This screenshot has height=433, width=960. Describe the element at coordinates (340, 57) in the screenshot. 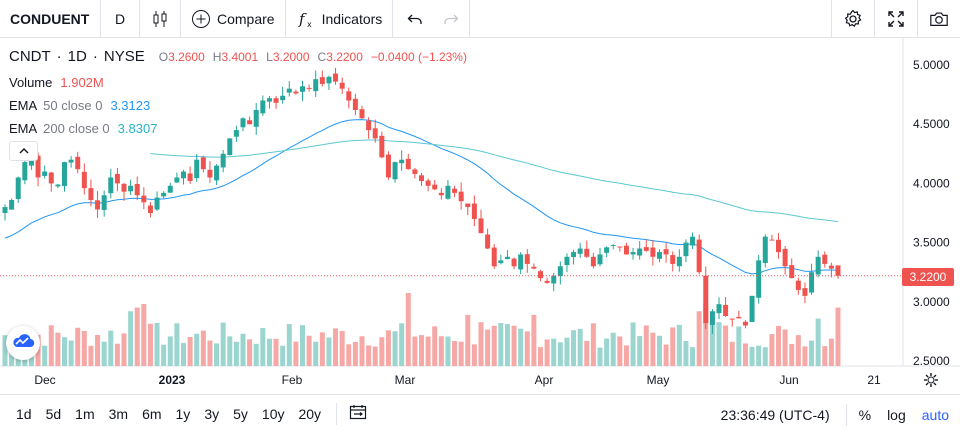

I see `legend-close: C3.2200` at that location.